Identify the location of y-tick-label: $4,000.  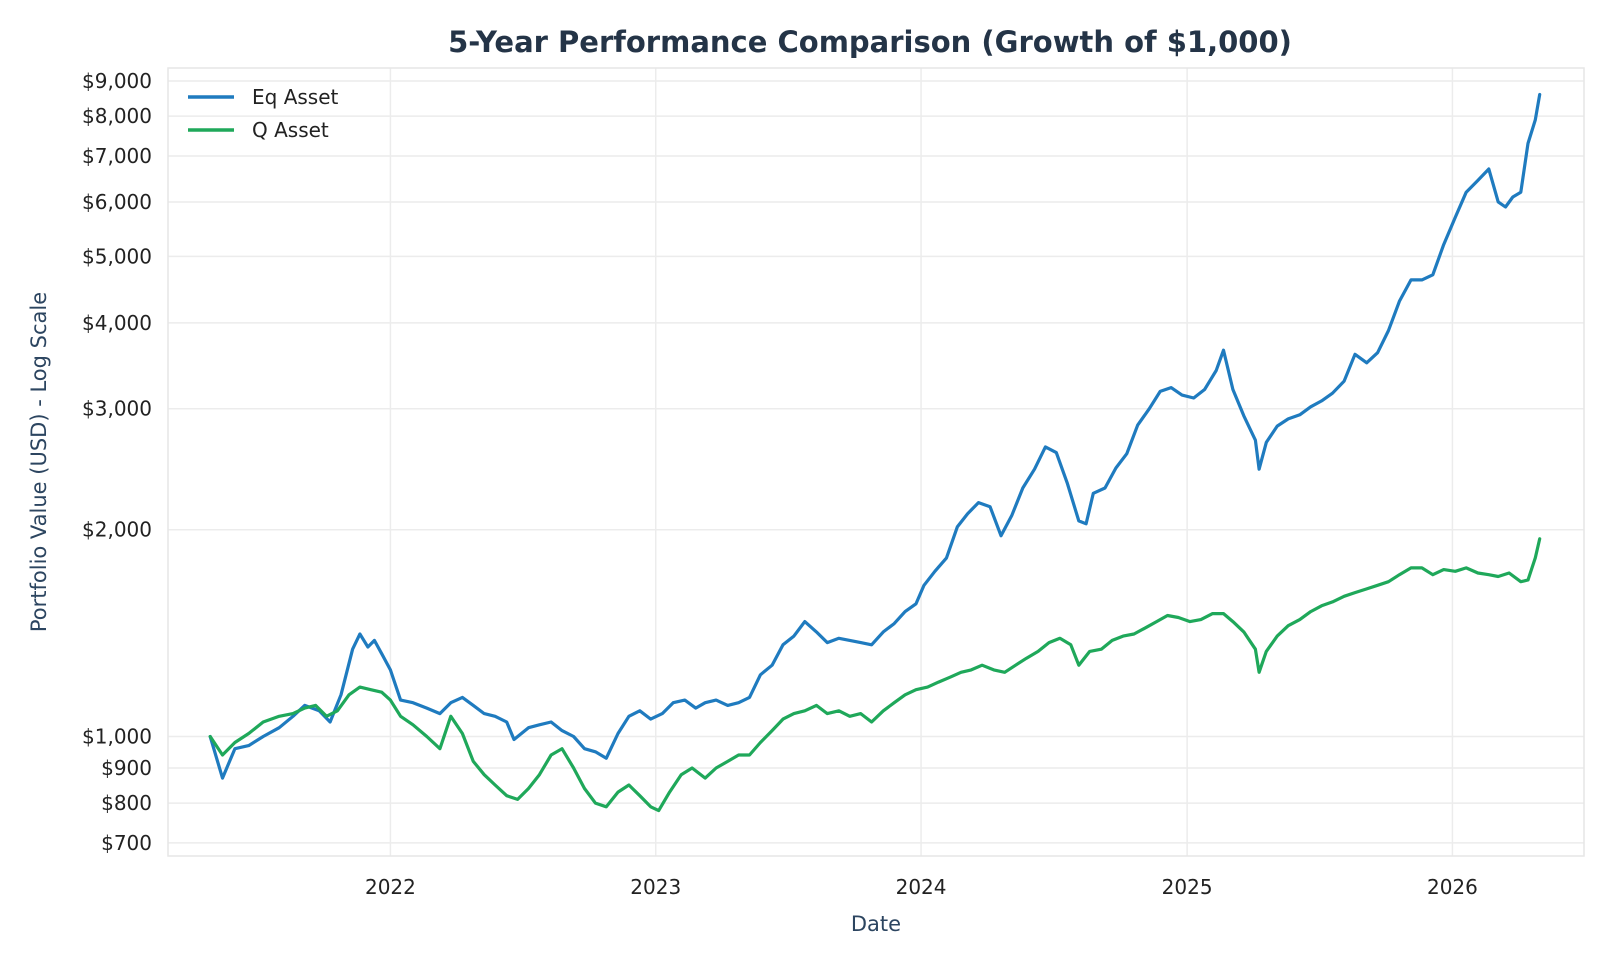
(117, 323).